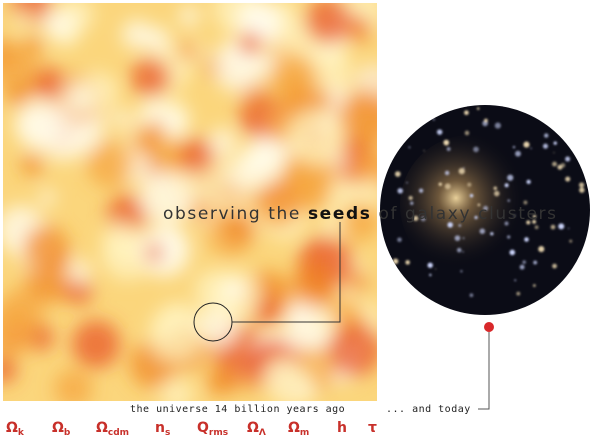 This screenshot has height=438, width=597. Describe the element at coordinates (286, 272) in the screenshot. I see `connector` at that location.